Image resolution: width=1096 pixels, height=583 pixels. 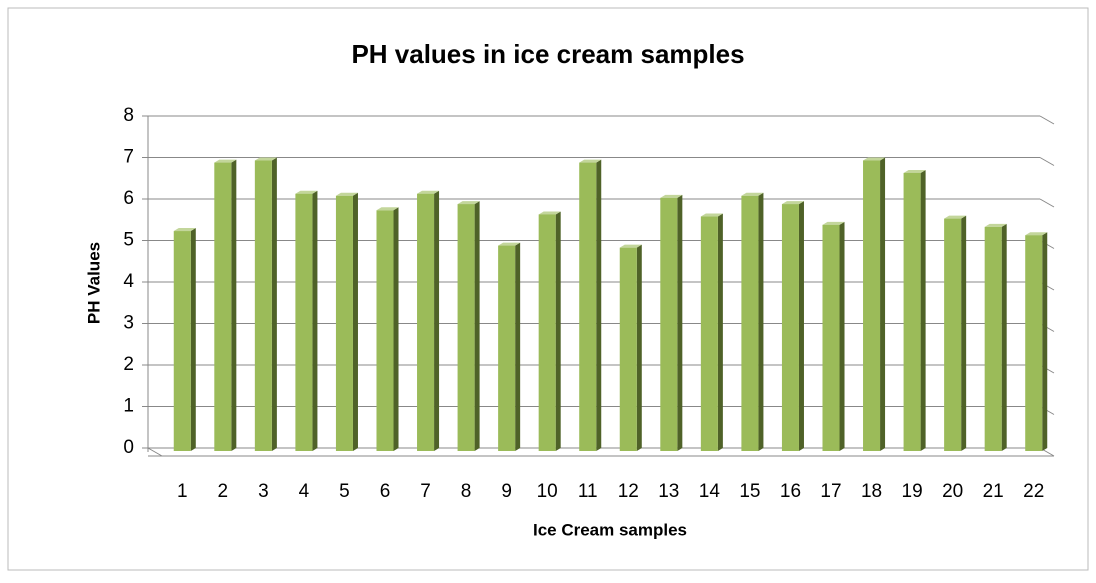 What do you see at coordinates (344, 491) in the screenshot?
I see `x-tick-label: 5` at bounding box center [344, 491].